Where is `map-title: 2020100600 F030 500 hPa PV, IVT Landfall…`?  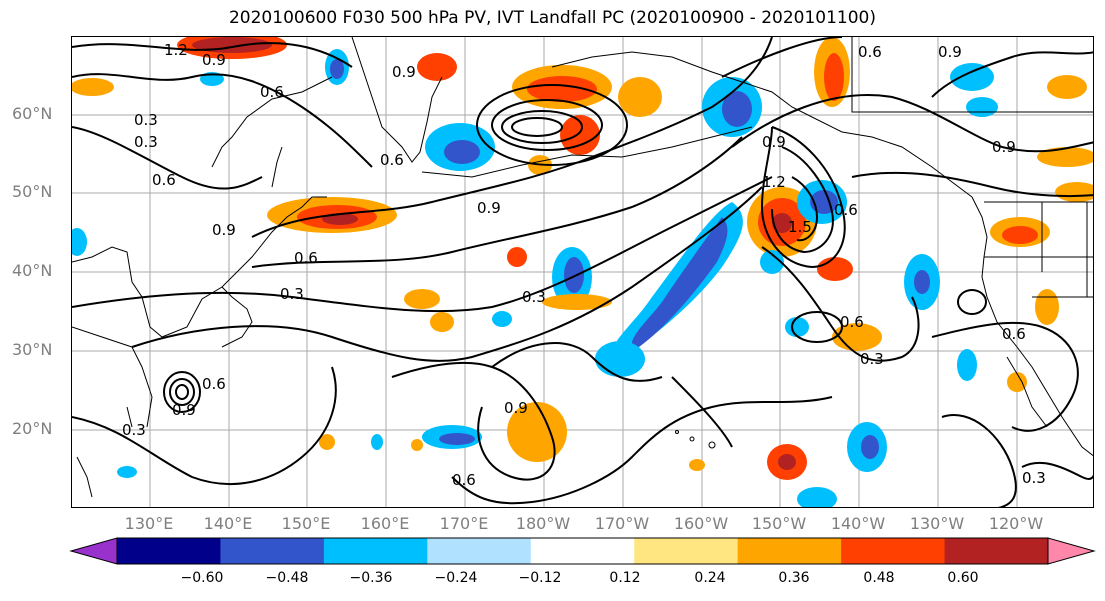
map-title: 2020100600 F030 500 hPa PV, IVT Landfall… is located at coordinates (552, 18).